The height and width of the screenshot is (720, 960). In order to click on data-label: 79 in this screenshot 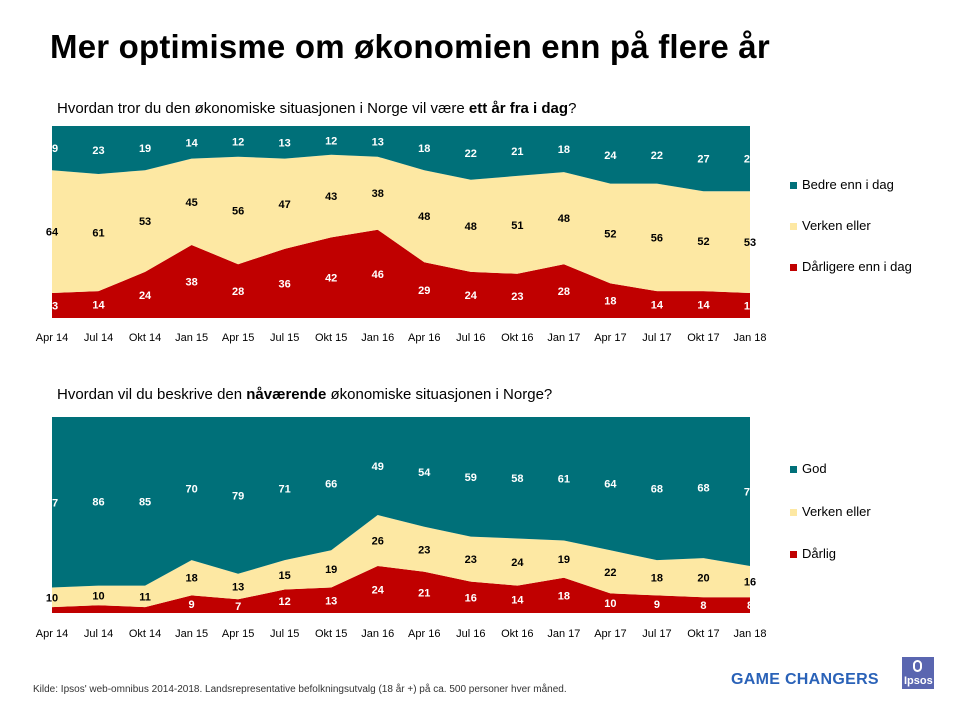, I will do `click(238, 496)`.